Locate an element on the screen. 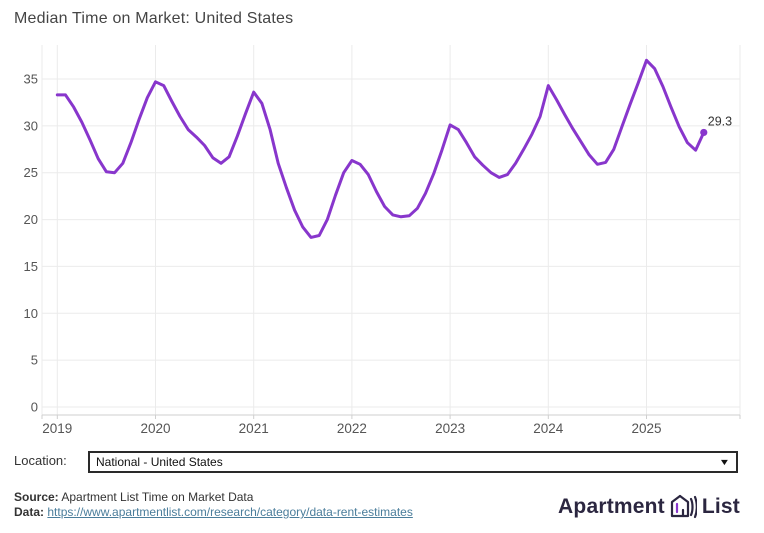 The height and width of the screenshot is (533, 764). y-axis-tick-label: 15 is located at coordinates (31, 266).